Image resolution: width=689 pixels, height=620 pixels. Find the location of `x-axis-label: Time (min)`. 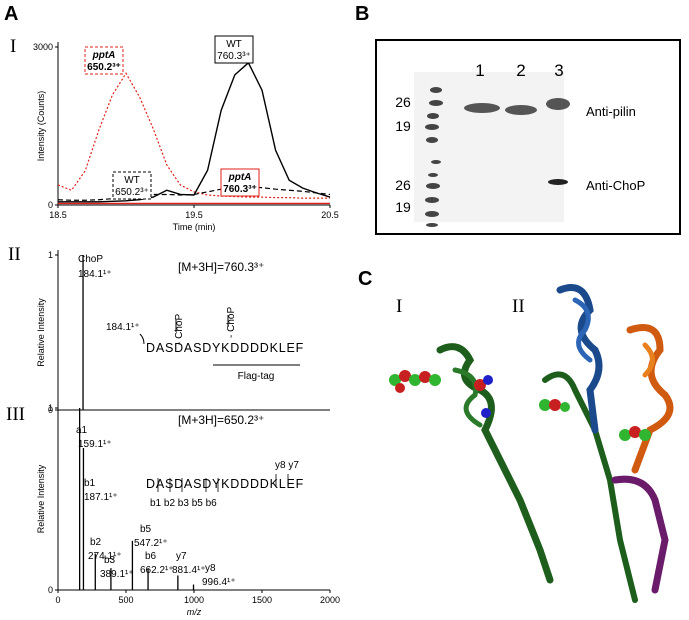

x-axis-label: Time (min) is located at coordinates (194, 227).